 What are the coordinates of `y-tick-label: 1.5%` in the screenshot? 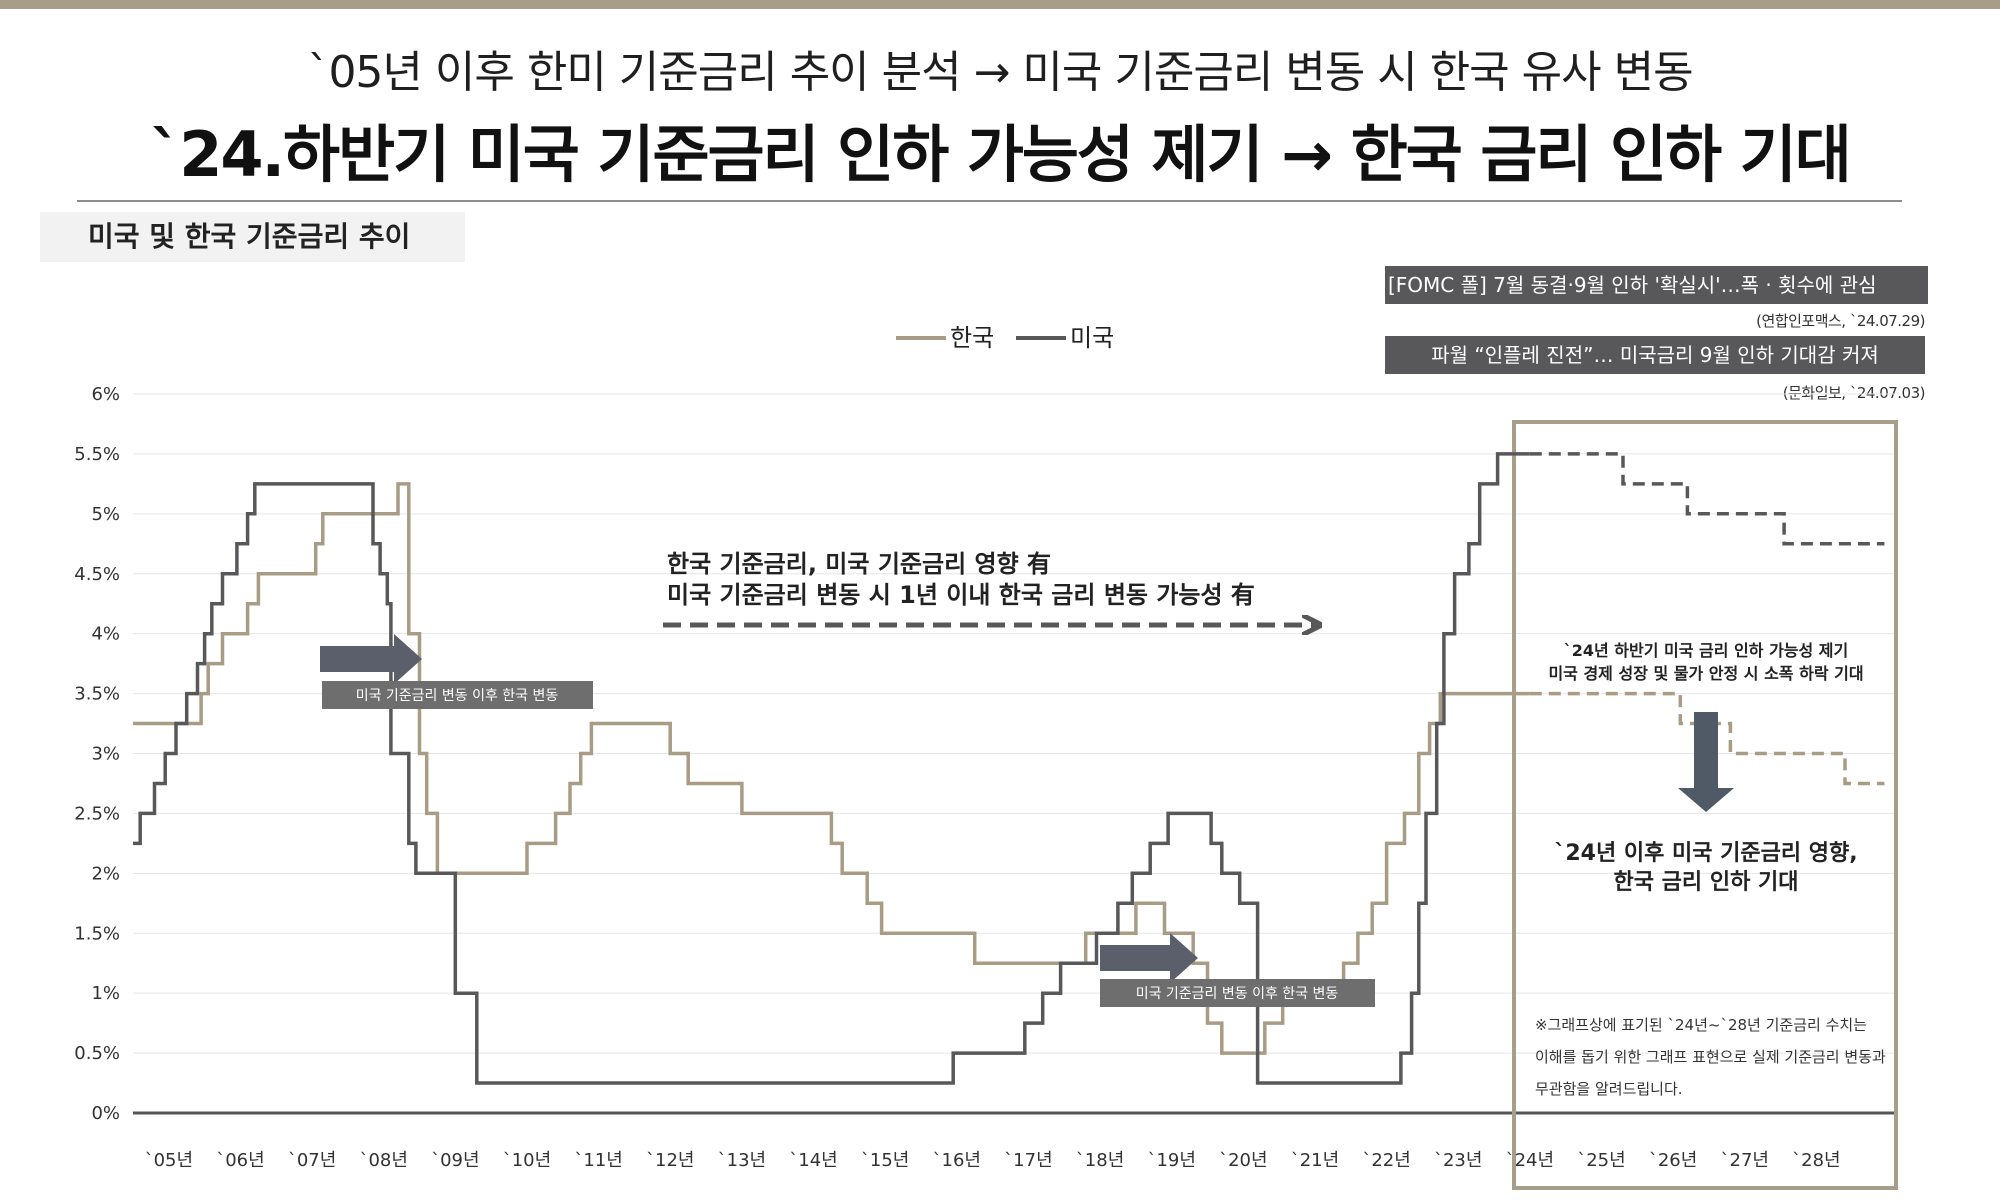 It's located at (97, 933).